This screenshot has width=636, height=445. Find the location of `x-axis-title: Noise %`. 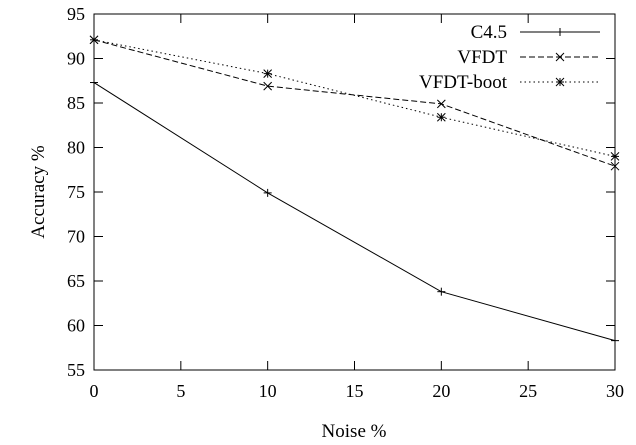

x-axis-title: Noise % is located at coordinates (354, 431).